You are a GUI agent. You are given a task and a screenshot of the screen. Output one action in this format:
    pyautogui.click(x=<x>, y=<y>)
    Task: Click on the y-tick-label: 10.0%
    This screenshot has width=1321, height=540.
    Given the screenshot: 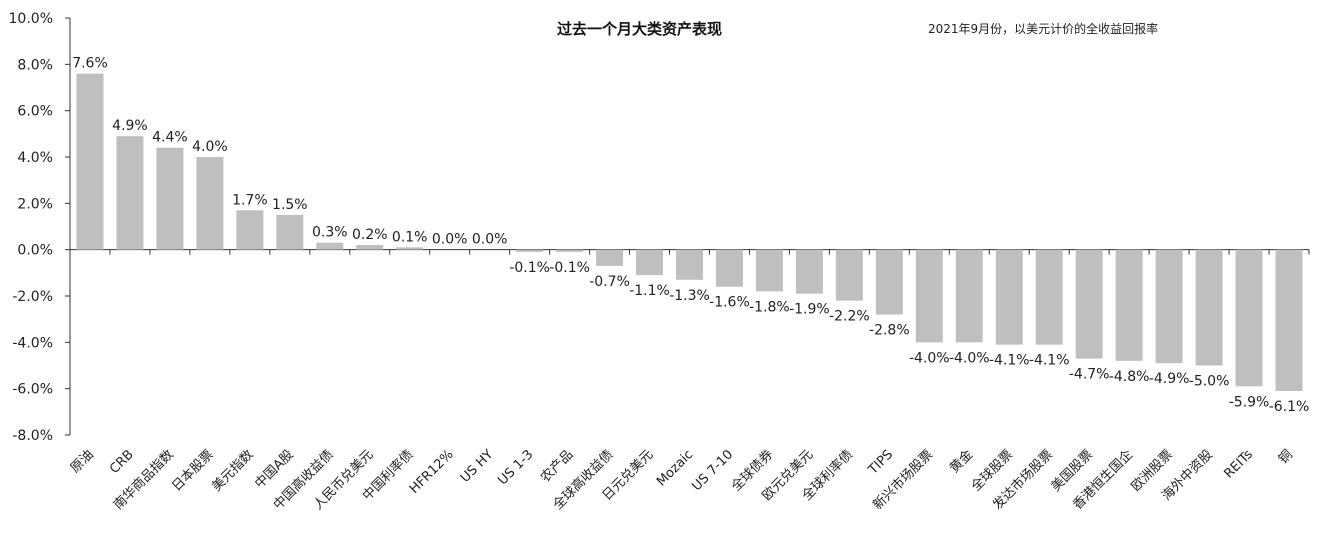 What is the action you would take?
    pyautogui.click(x=31, y=19)
    